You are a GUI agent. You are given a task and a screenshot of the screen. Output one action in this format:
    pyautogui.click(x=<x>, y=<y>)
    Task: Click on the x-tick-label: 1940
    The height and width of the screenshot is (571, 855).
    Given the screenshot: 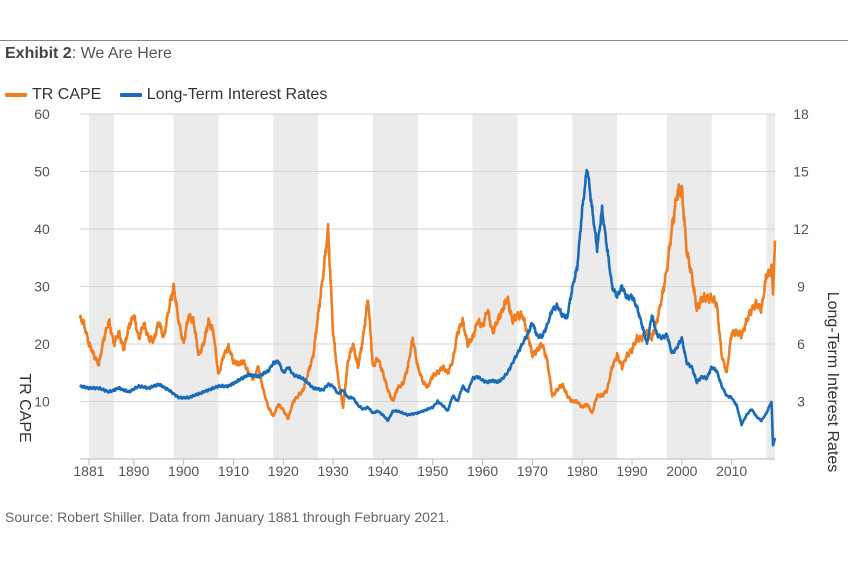 What is the action you would take?
    pyautogui.click(x=382, y=471)
    